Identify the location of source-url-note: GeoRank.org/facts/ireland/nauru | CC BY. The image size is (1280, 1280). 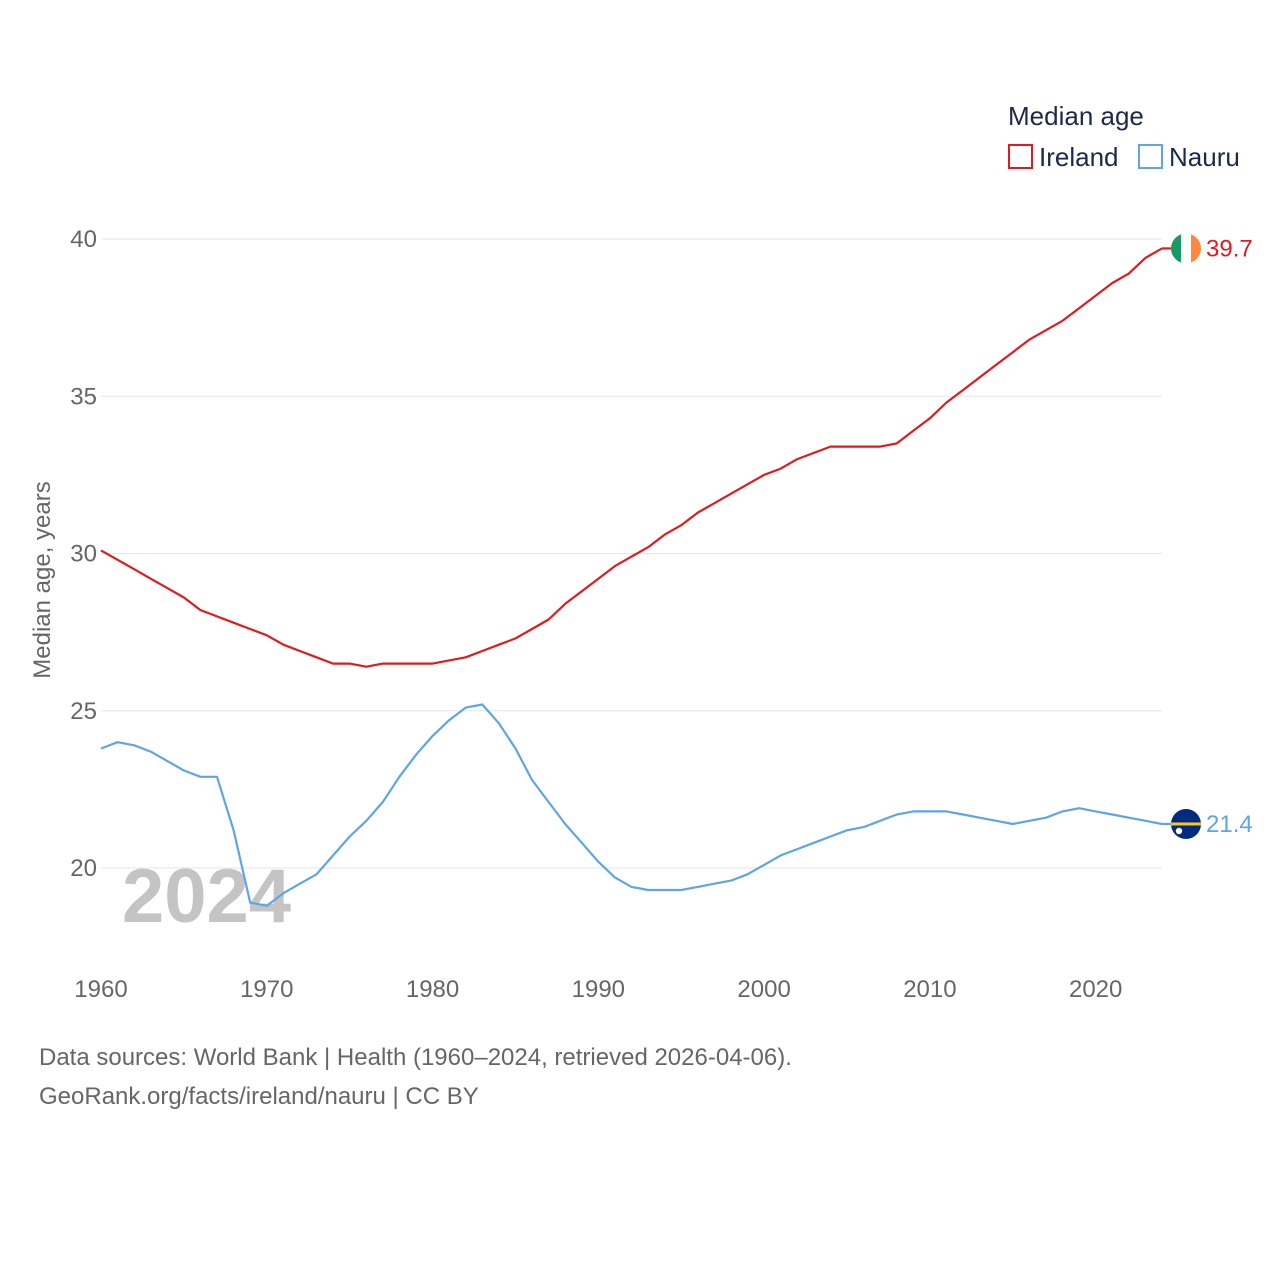
(259, 1096).